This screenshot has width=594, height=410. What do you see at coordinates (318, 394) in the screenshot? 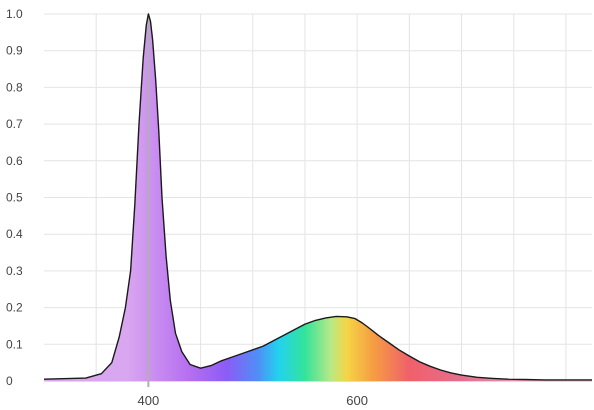
I see `x-axis: 400 600` at bounding box center [318, 394].